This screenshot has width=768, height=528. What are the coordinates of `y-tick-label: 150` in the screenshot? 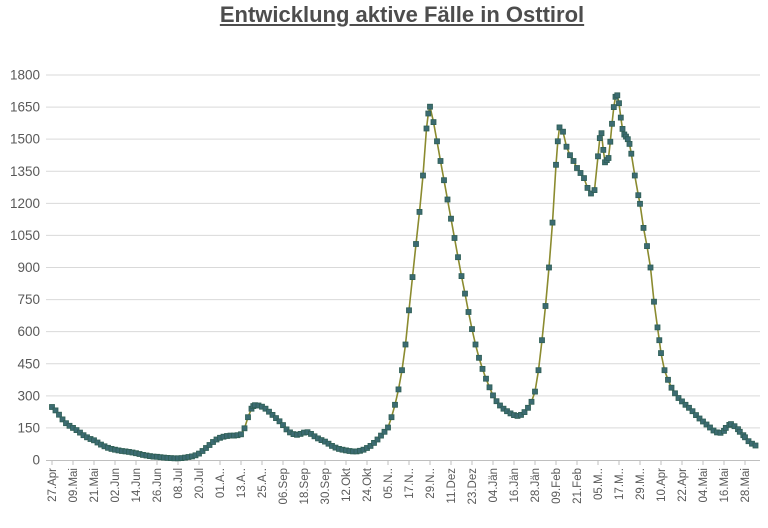 It's located at (28, 427).